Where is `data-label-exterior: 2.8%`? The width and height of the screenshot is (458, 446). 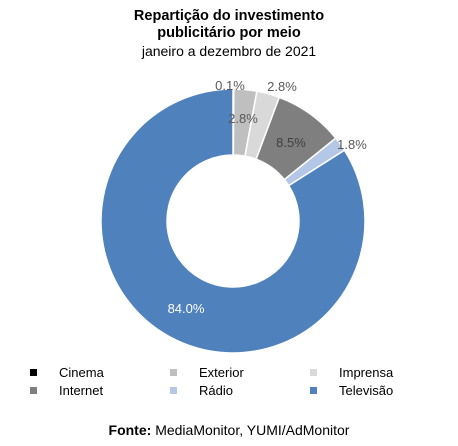 data-label-exterior: 2.8% is located at coordinates (243, 118).